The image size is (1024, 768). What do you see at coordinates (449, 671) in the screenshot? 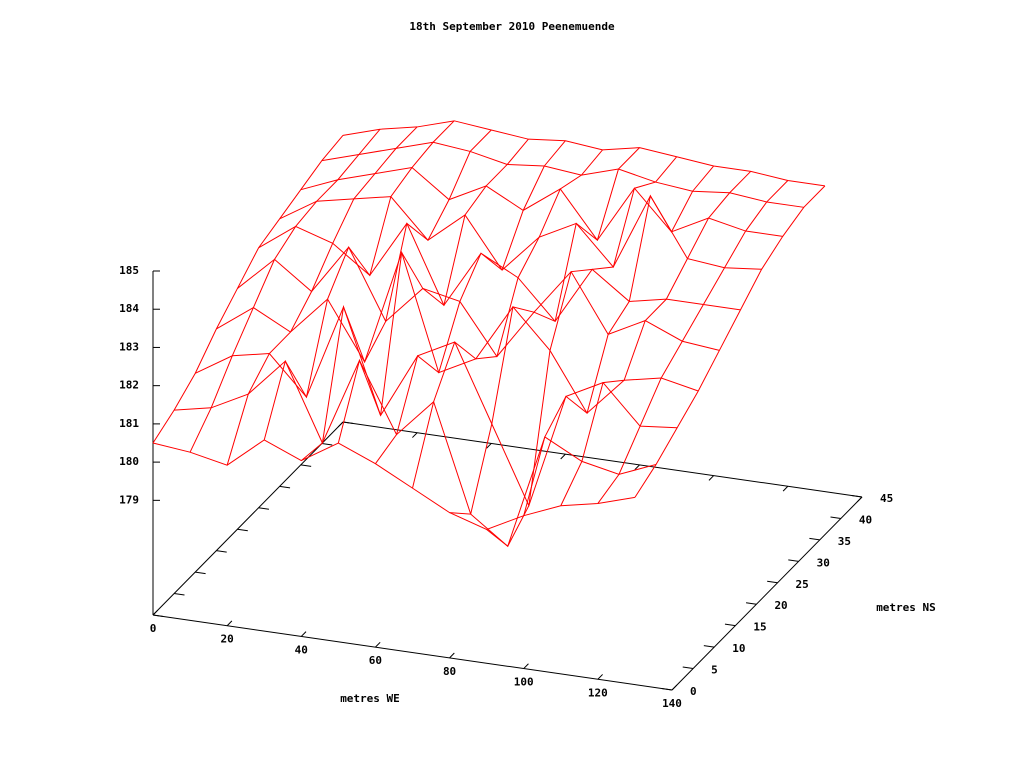
I see `x-tick-label: 80` at bounding box center [449, 671].